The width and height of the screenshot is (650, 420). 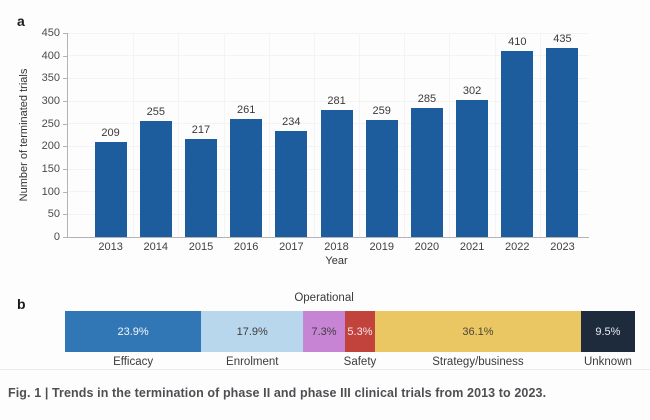 I want to click on bar-column: 217, so click(x=200, y=135).